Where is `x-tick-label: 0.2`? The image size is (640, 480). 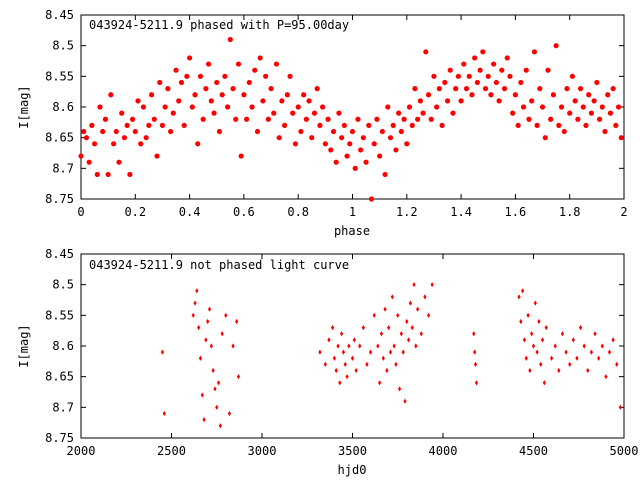
x-tick-label: 0.2 is located at coordinates (135, 212).